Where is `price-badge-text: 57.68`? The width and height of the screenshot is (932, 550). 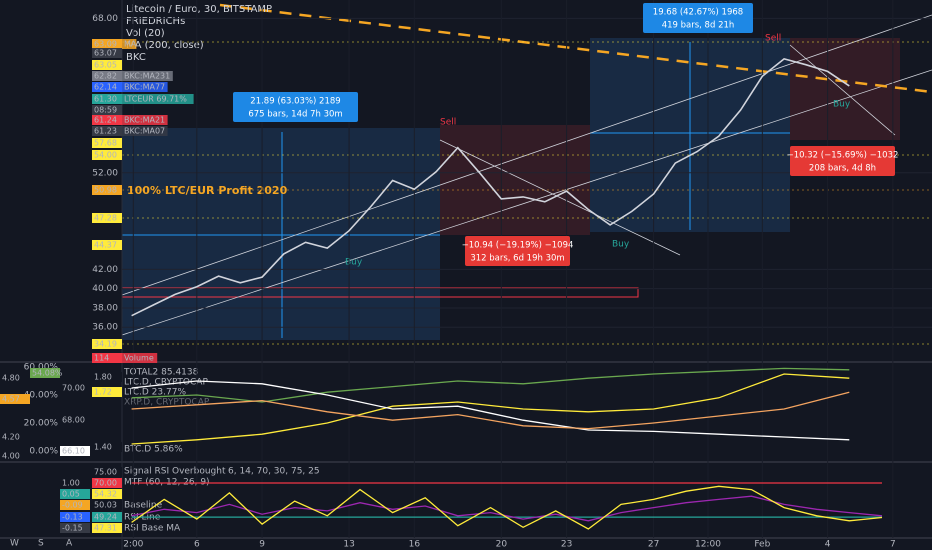
price-badge-text: 57.68 is located at coordinates (105, 143).